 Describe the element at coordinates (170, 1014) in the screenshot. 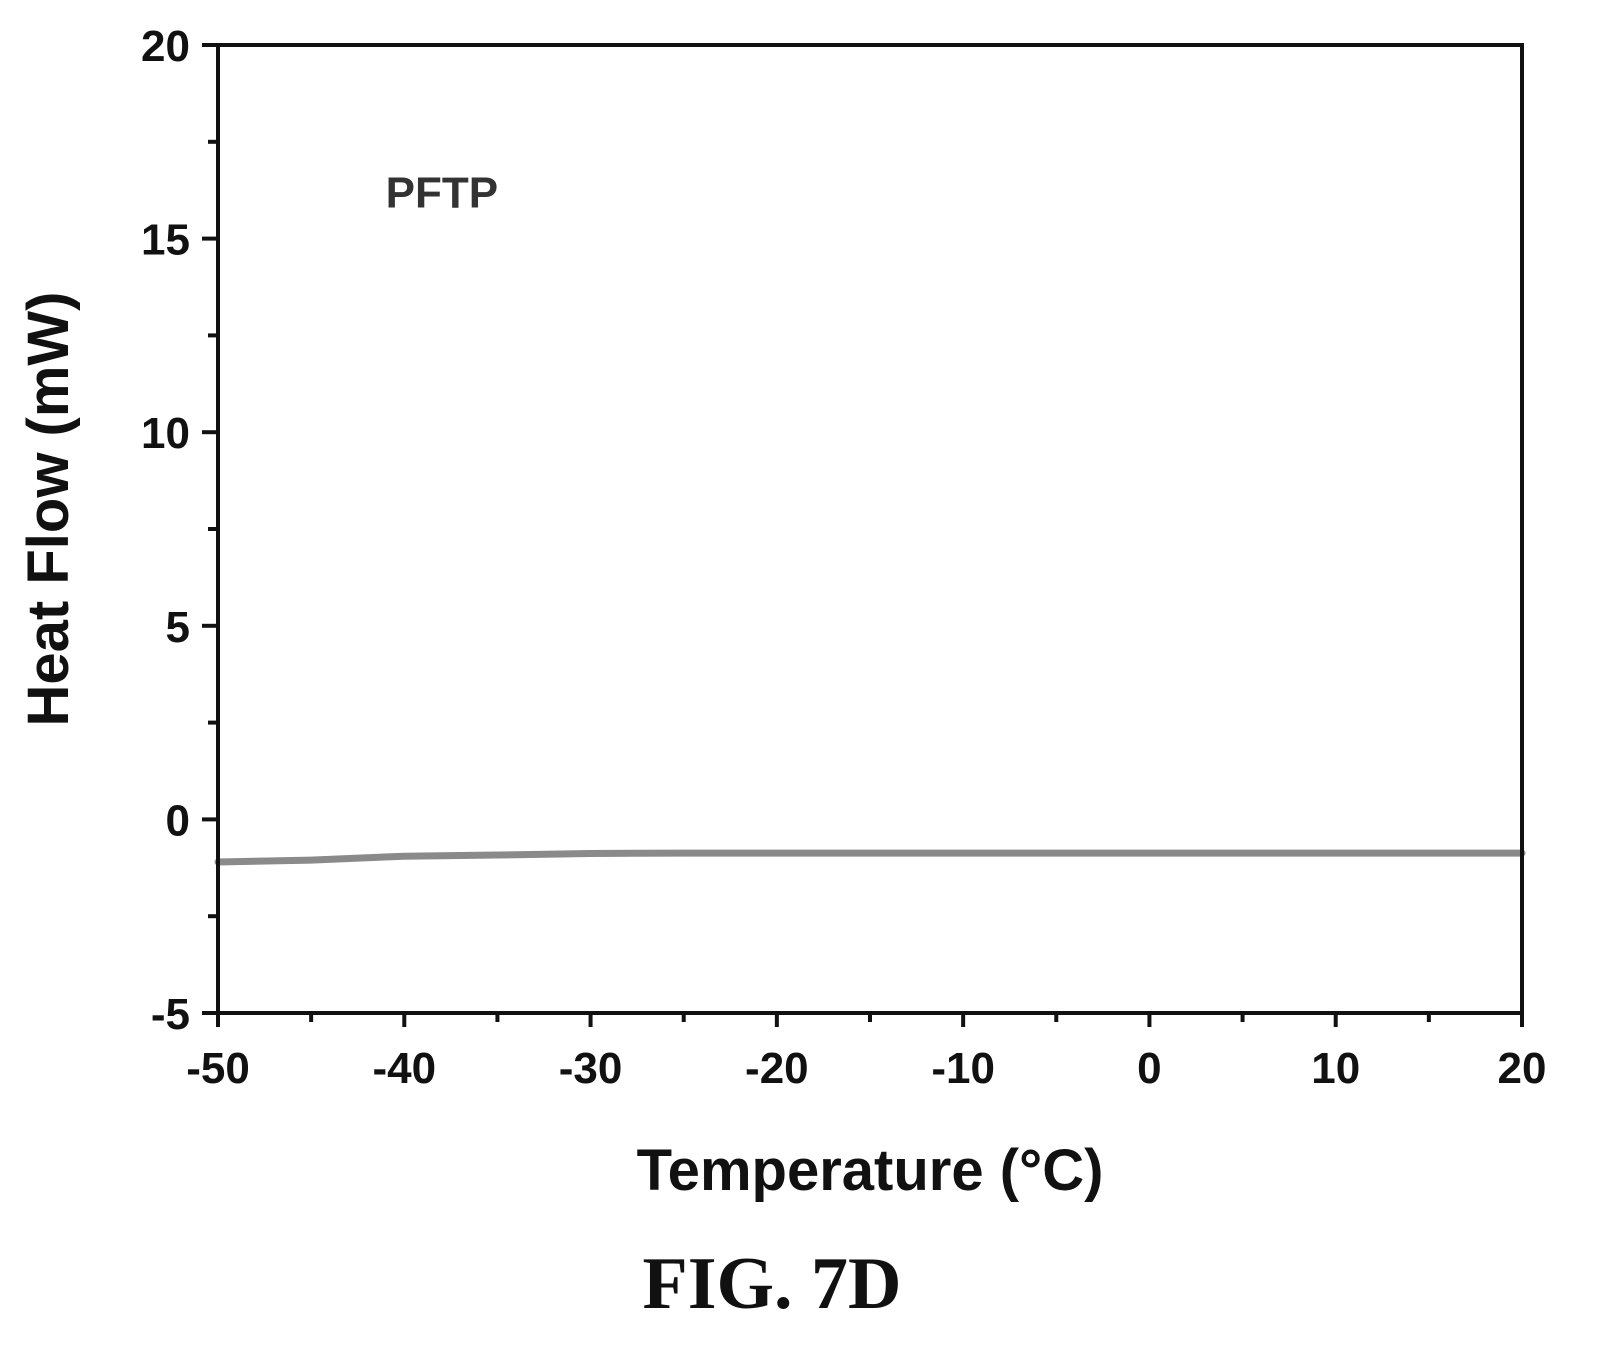

I see `y-tick-label: -5` at that location.